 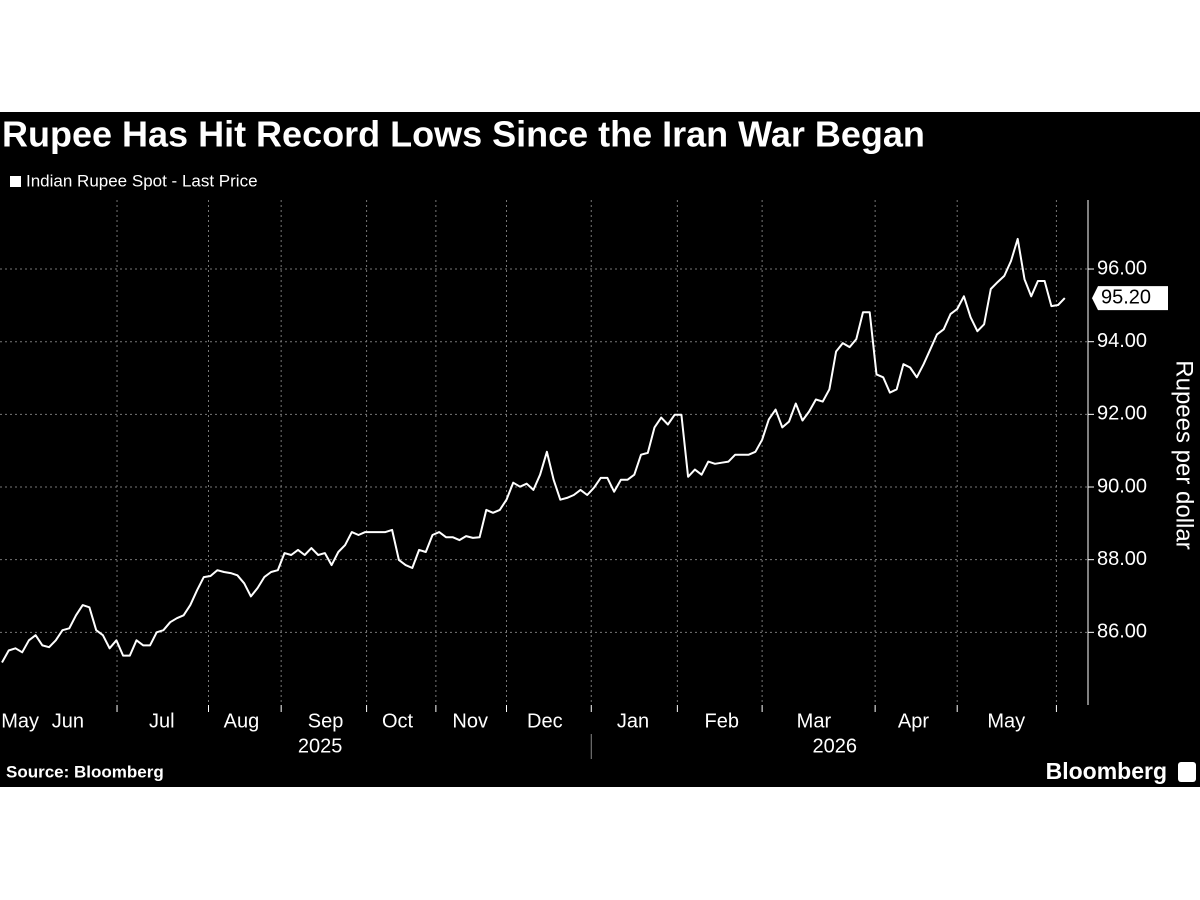 I want to click on brand-icon, so click(x=1187, y=772).